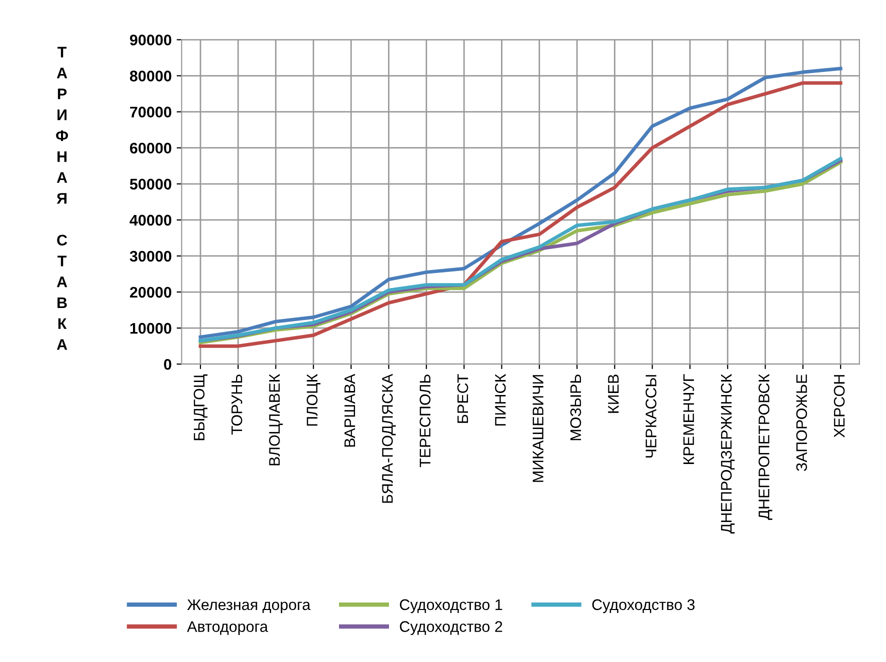 This screenshot has width=886, height=662. I want to click on y-tick-label: 30000, so click(151, 256).